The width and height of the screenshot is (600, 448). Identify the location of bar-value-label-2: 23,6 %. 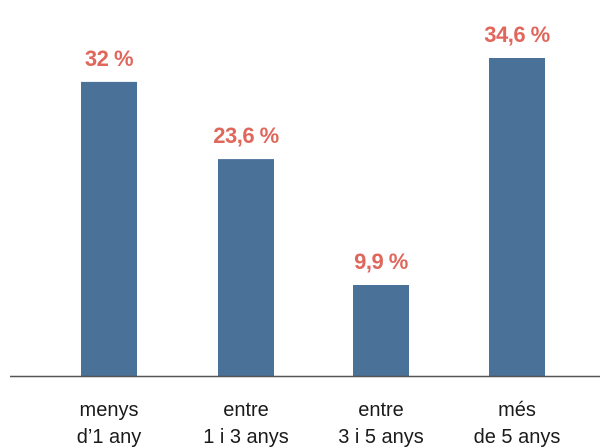
(246, 135).